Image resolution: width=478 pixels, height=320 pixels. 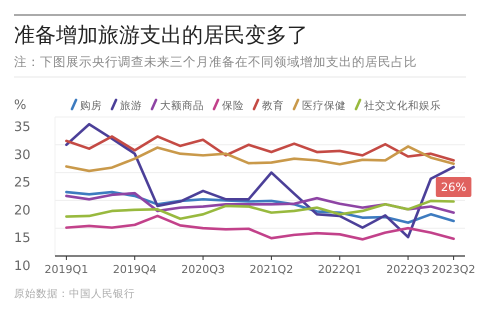 I want to click on chart-subtitle: 注：下图展示央行调查未来三个月准备在不同领域增加支出的居民占比, so click(x=215, y=61).